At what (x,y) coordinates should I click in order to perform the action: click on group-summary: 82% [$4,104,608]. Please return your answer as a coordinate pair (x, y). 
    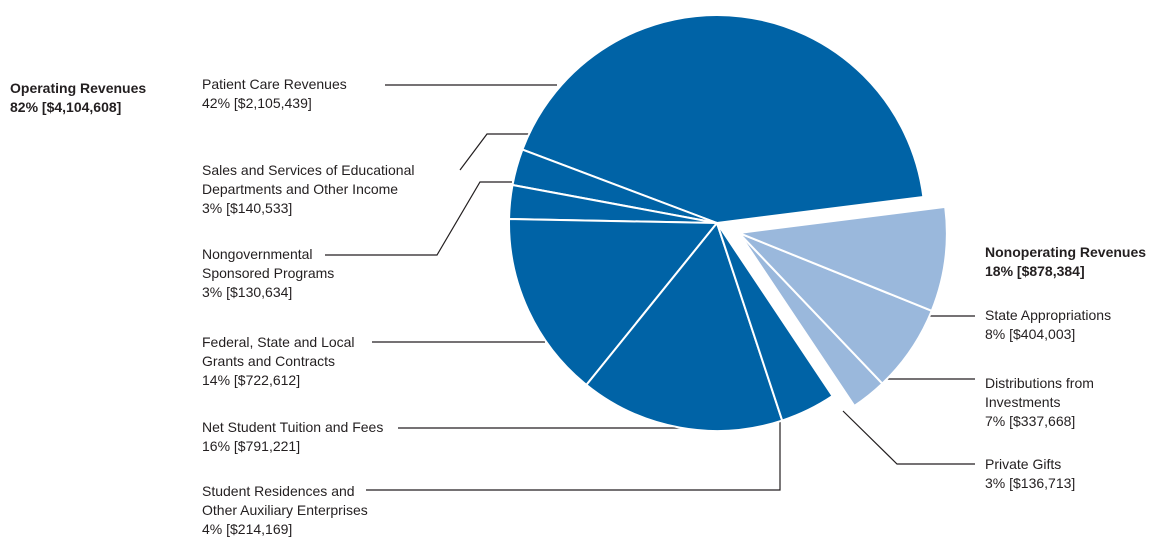
    Looking at the image, I should click on (66, 107).